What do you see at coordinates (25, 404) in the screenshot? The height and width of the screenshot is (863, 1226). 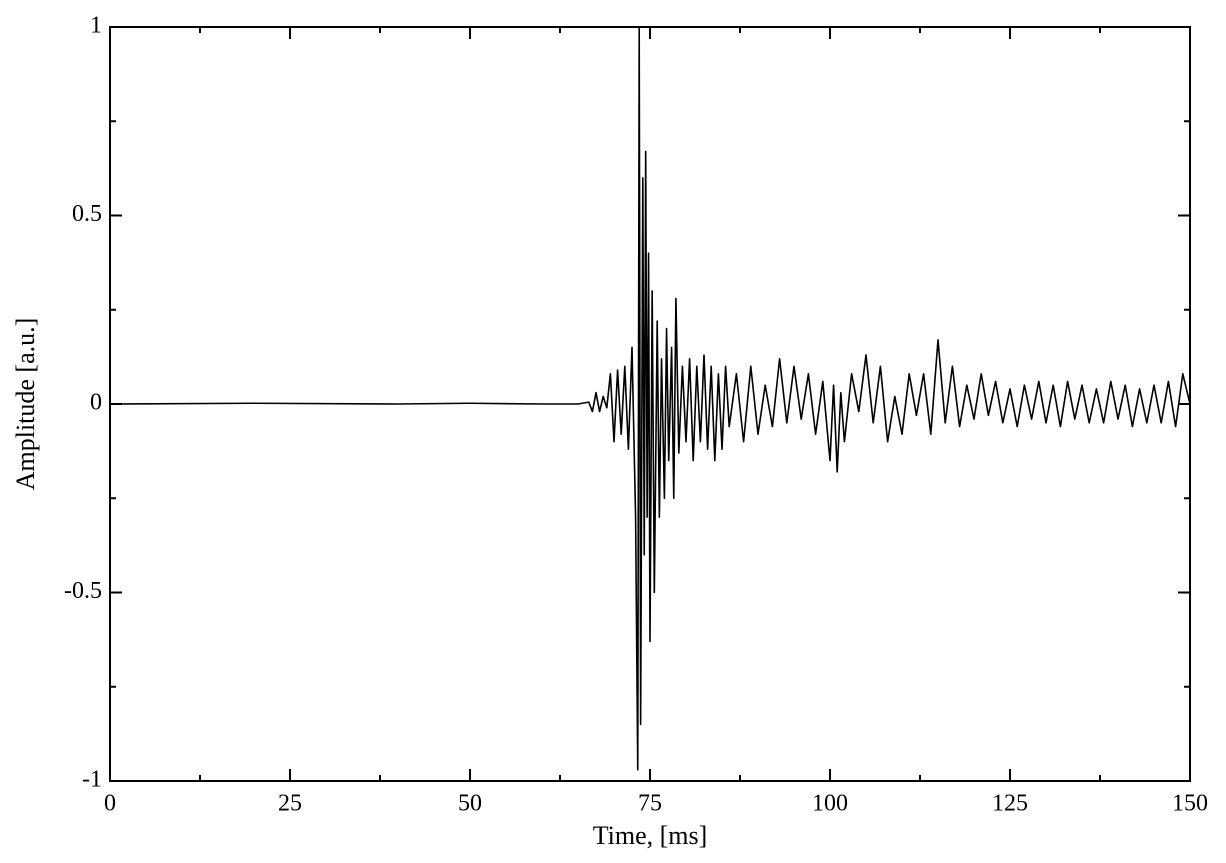 I see `y-axis-label: Amplitude [a.u.]` at bounding box center [25, 404].